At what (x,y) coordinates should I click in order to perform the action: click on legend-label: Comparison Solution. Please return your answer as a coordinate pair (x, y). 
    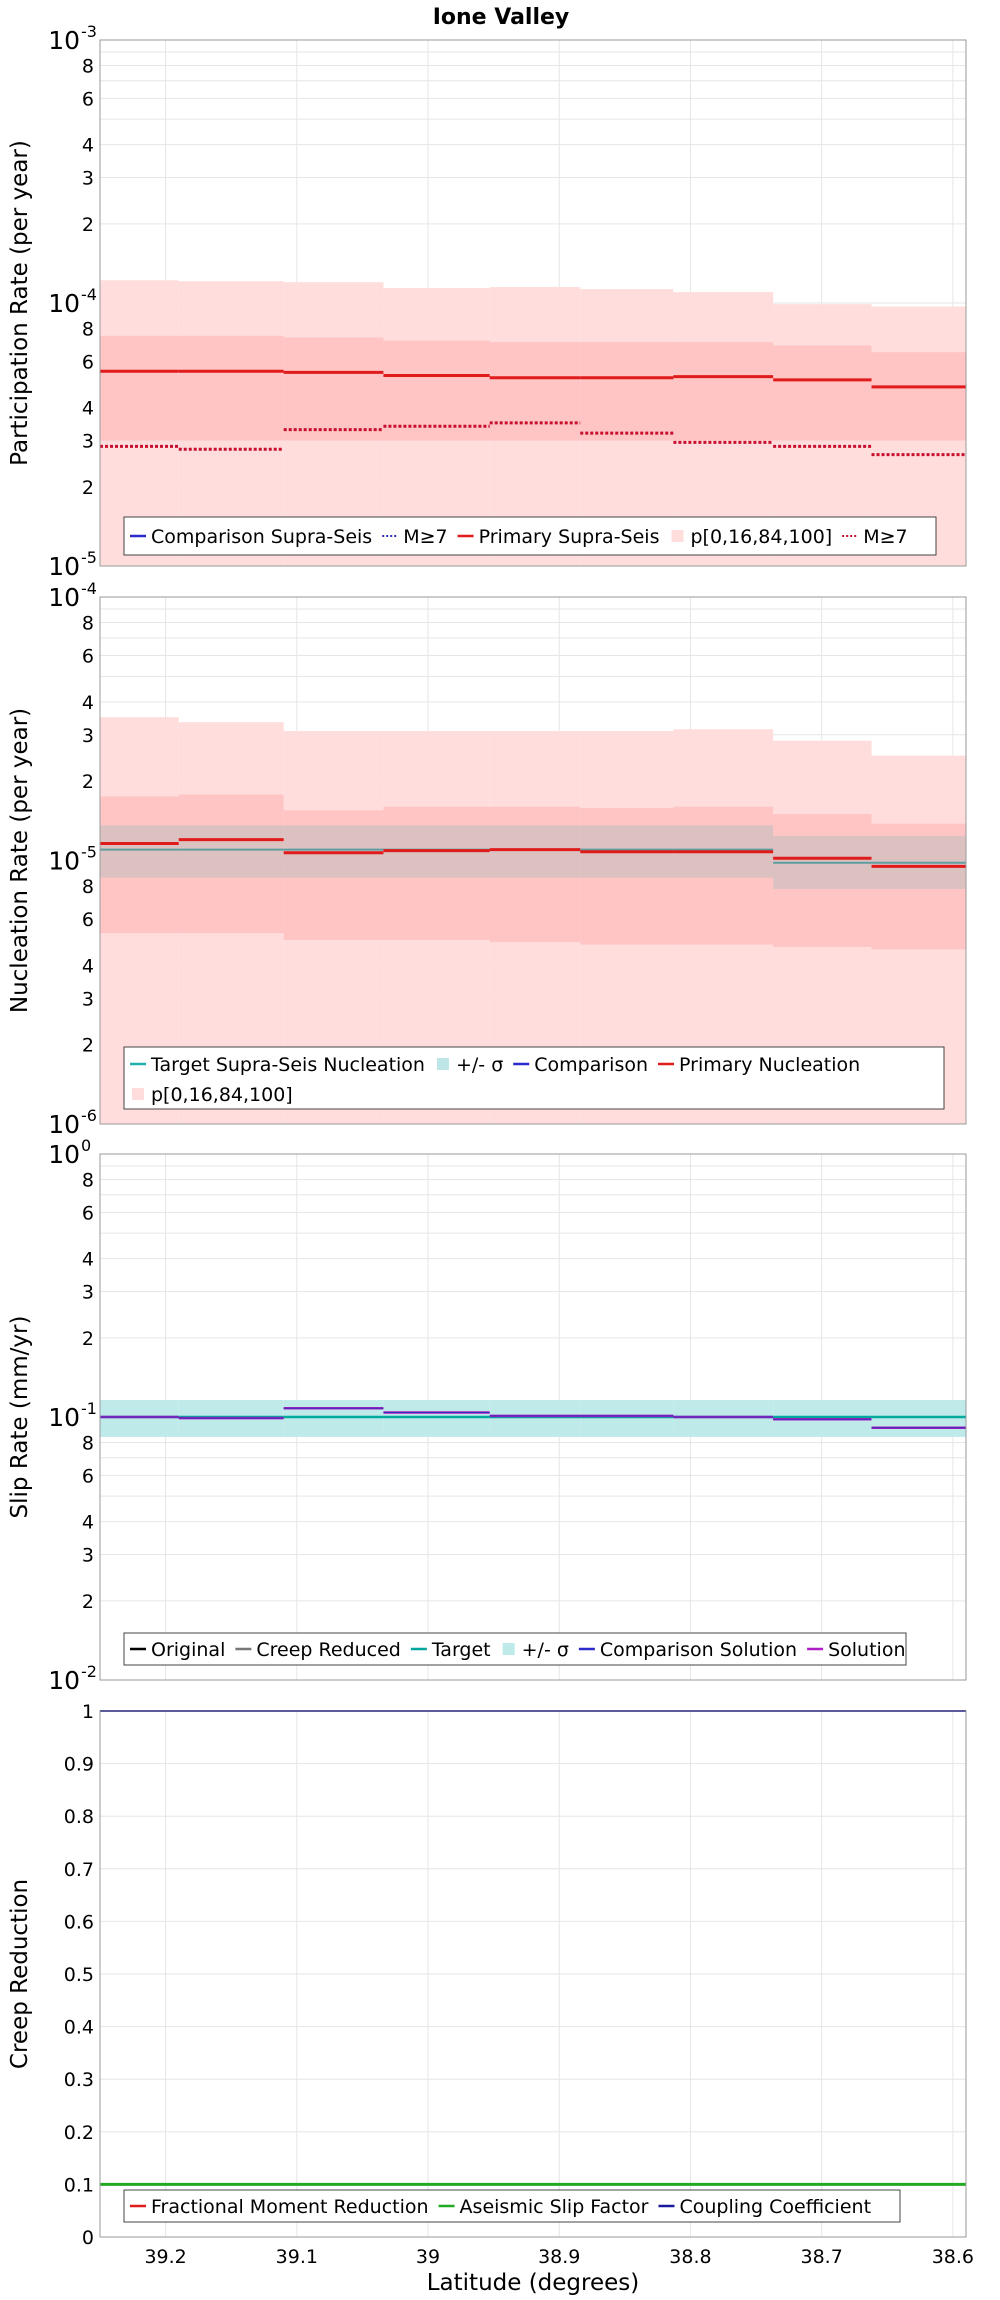
    Looking at the image, I should click on (698, 1650).